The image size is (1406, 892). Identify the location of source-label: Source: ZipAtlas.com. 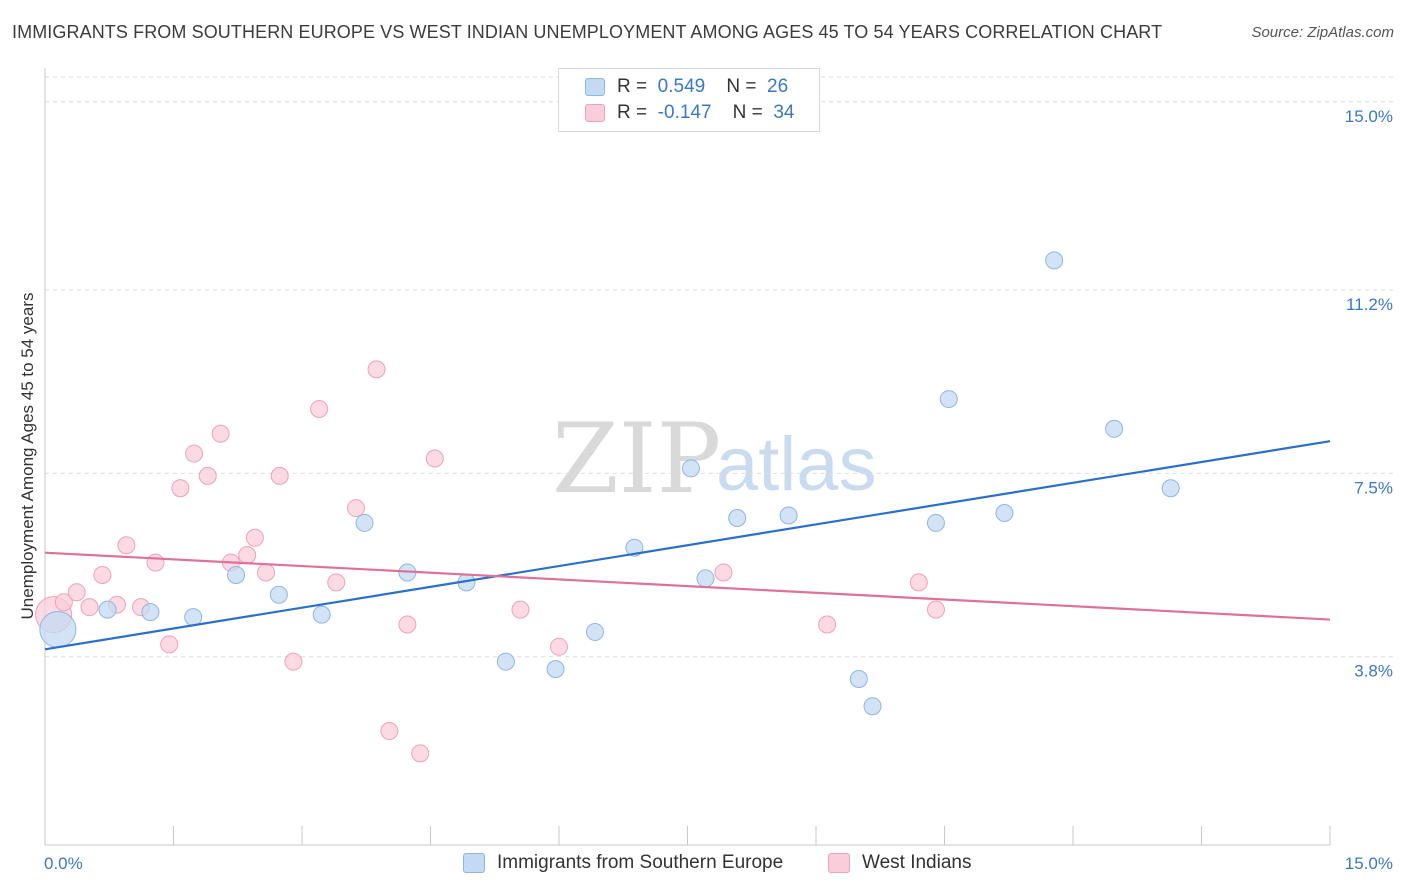
(1322, 32).